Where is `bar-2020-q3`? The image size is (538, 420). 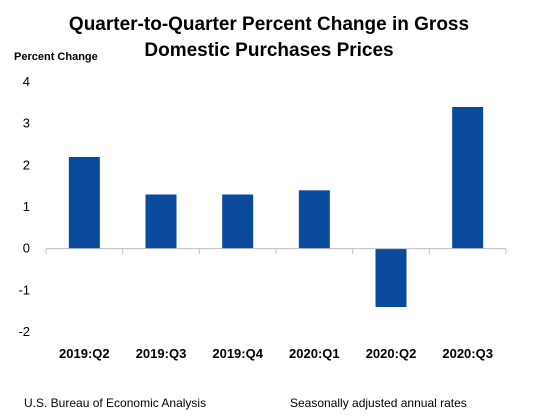 bar-2020-q3 is located at coordinates (468, 178).